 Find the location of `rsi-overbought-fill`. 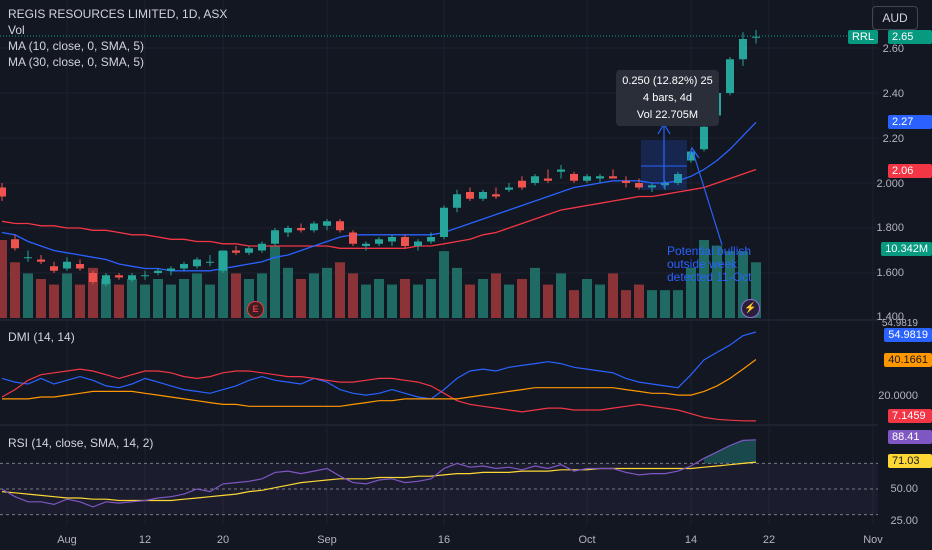

rsi-overbought-fill is located at coordinates (730, 451).